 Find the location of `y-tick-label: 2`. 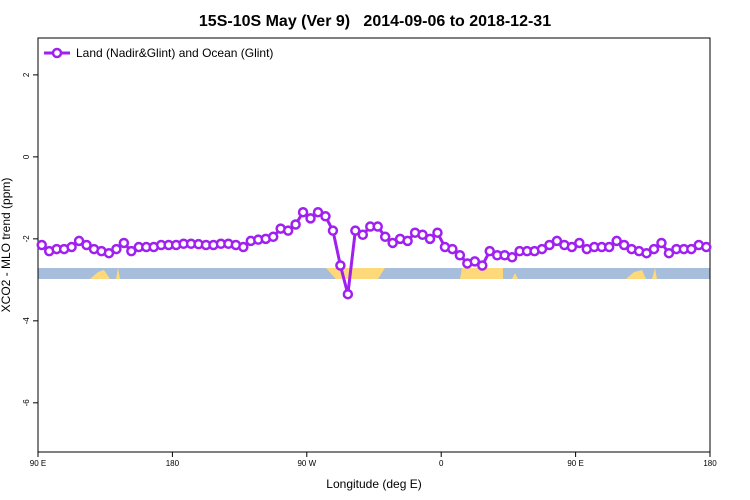

y-tick-label: 2 is located at coordinates (26, 74).